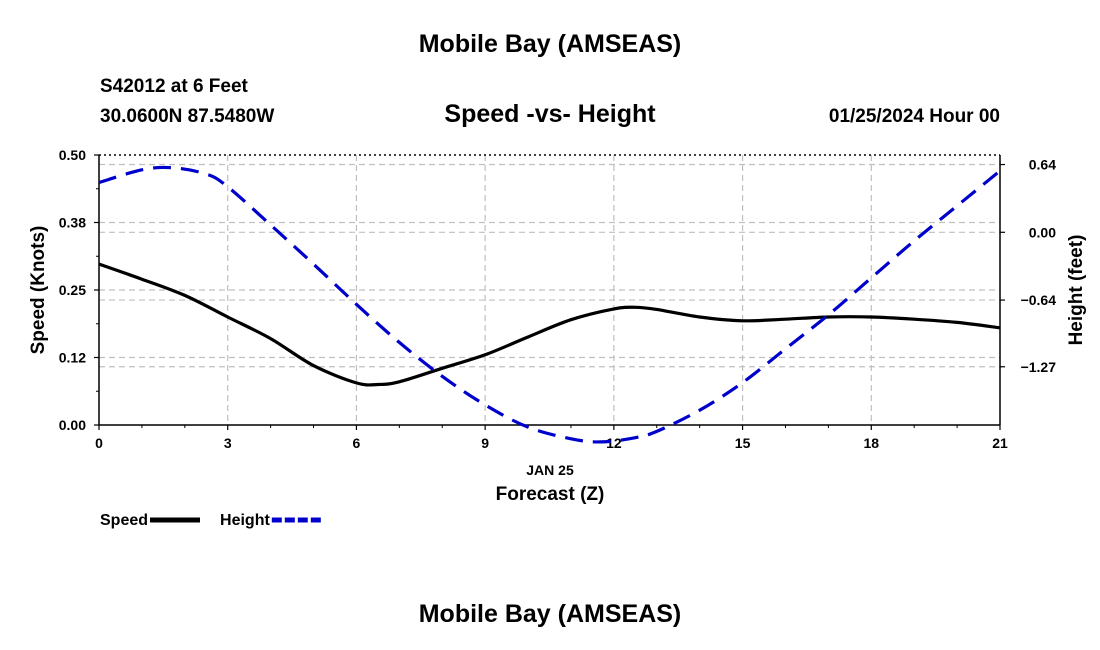  What do you see at coordinates (72, 223) in the screenshot?
I see `y-tick-label: 0.38` at bounding box center [72, 223].